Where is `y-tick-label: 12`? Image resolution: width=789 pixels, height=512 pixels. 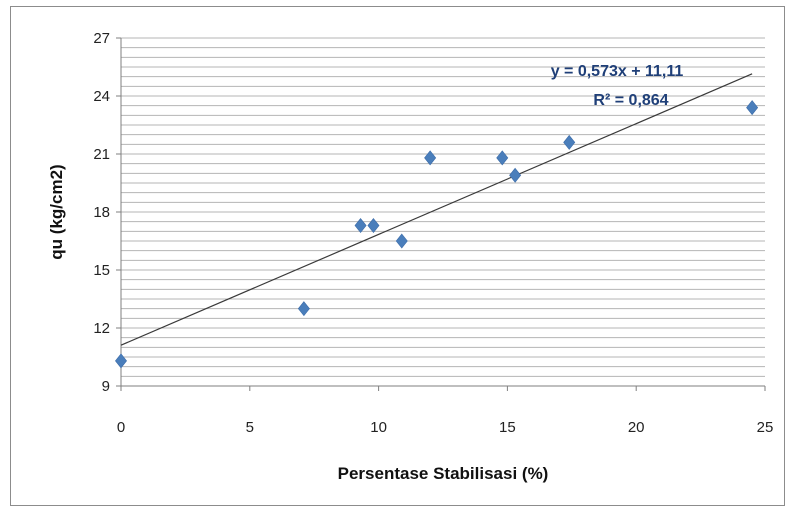
y-tick-label: 12 is located at coordinates (101, 328).